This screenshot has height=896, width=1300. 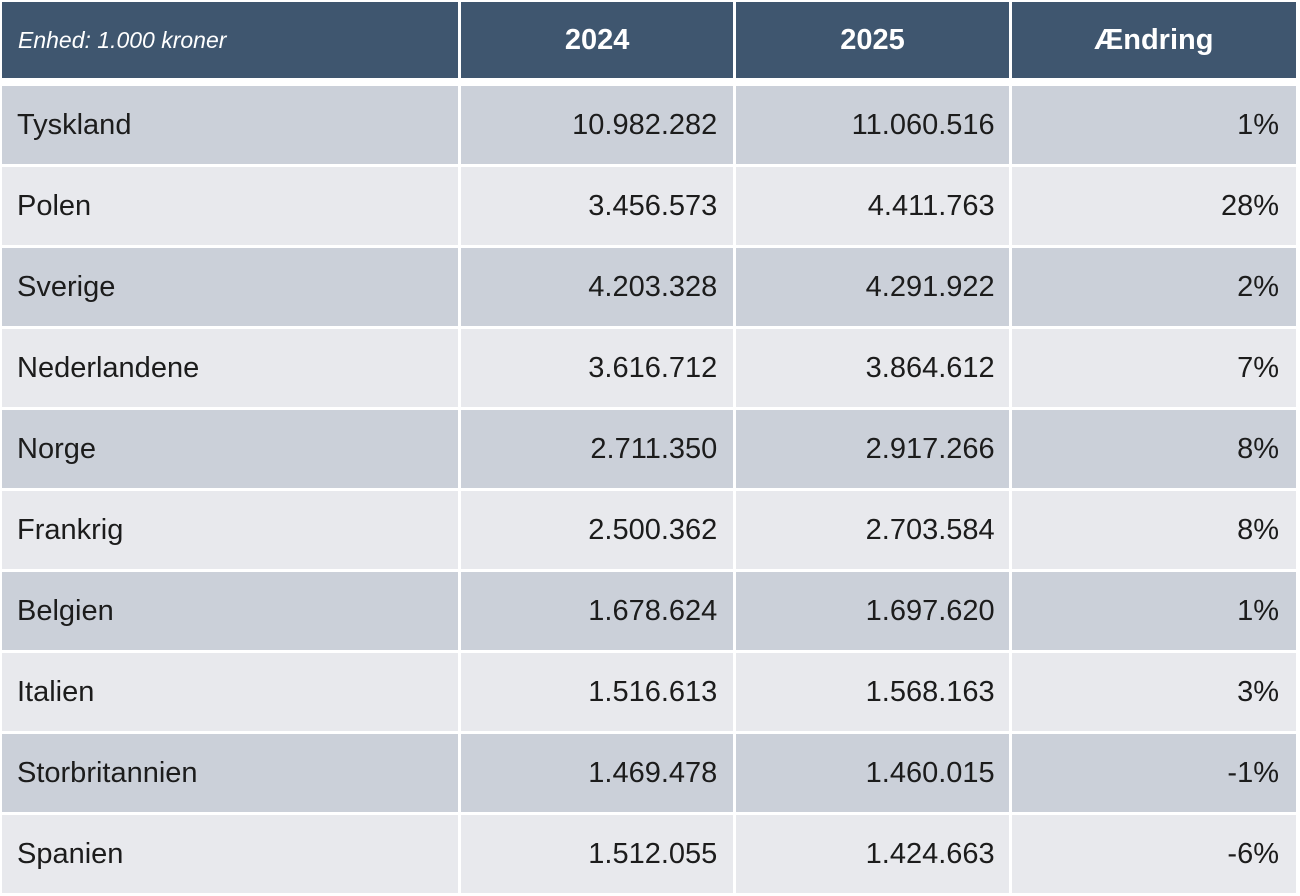 I want to click on table-row: Norge 2.711.350 2.917.266 8%, so click(x=649, y=449).